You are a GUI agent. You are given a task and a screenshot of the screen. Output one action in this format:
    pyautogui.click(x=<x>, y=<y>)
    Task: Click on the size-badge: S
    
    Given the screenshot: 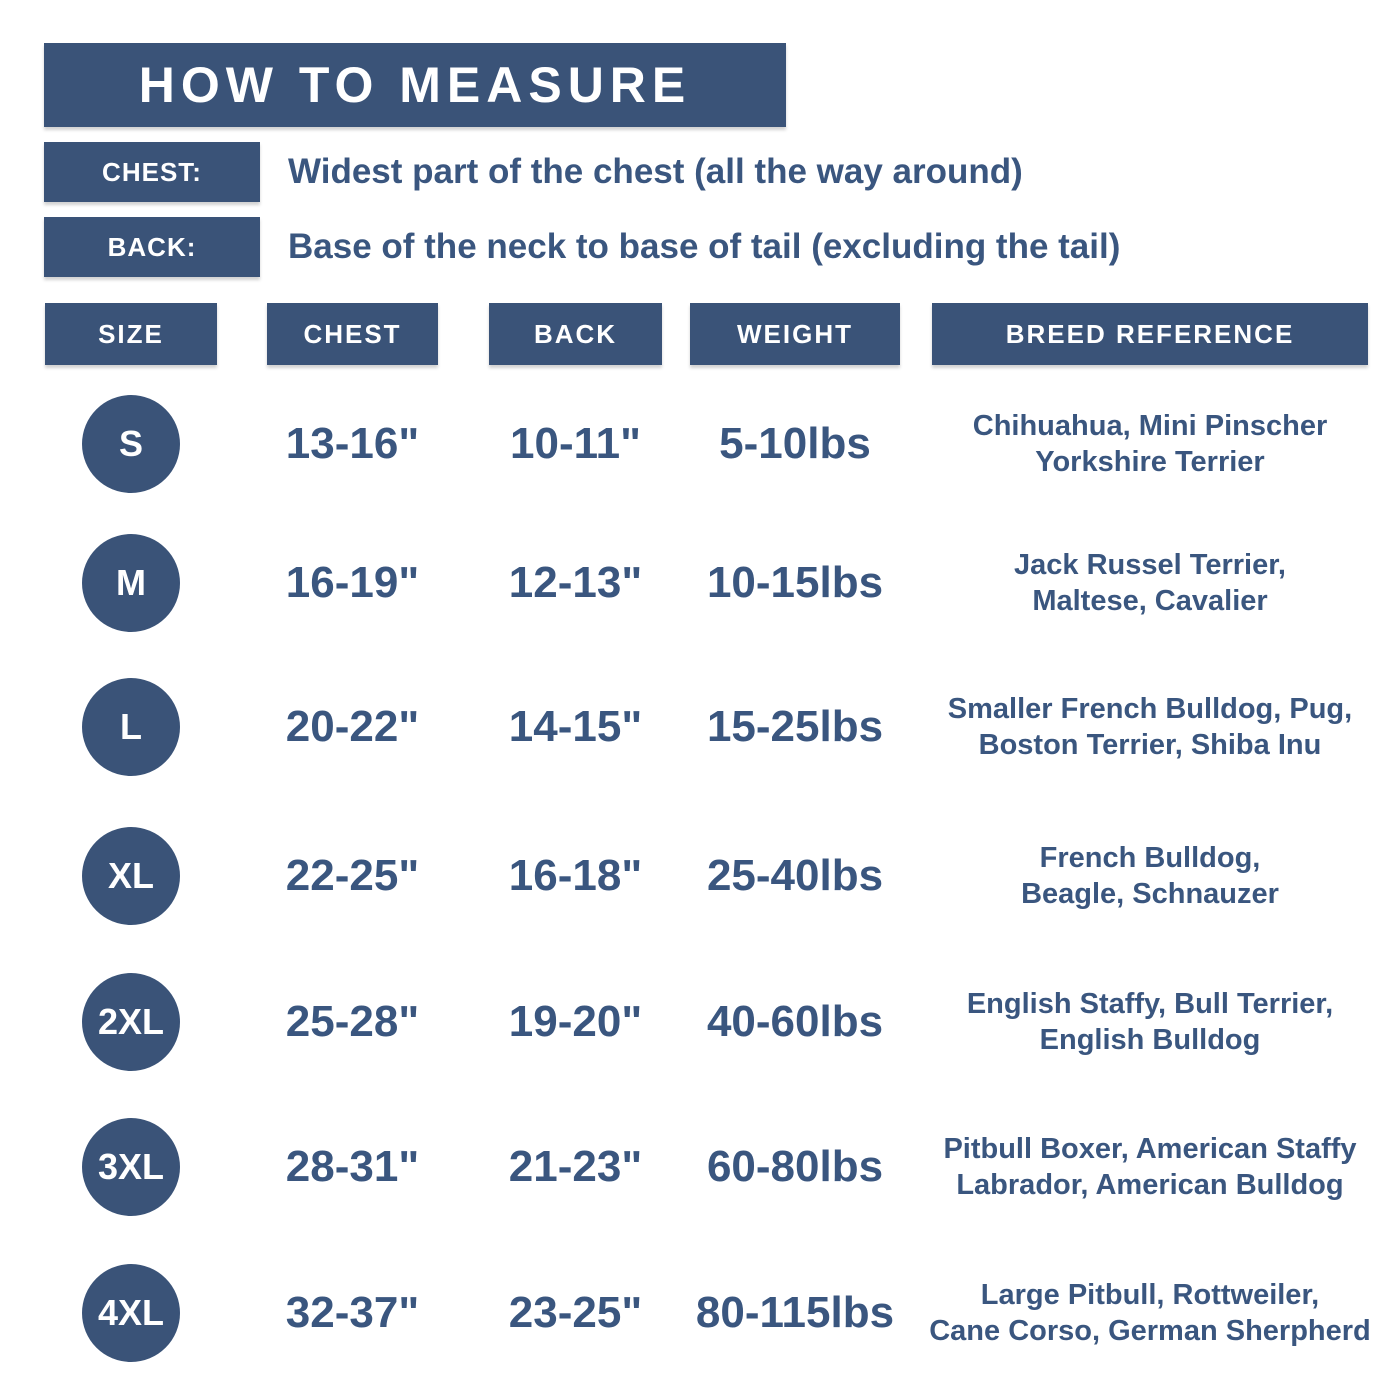 What is the action you would take?
    pyautogui.click(x=131, y=444)
    